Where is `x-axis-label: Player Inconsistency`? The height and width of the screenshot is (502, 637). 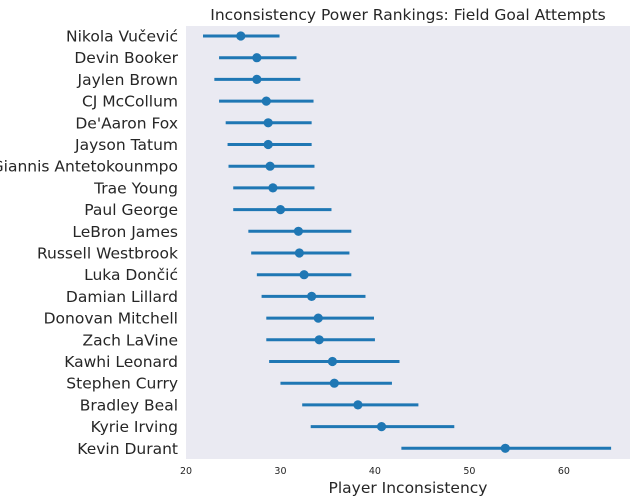
x-axis-label: Player Inconsistency is located at coordinates (408, 488).